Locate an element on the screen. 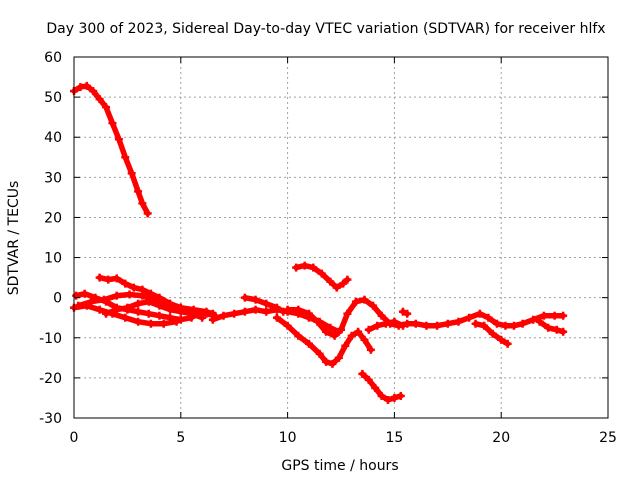  y-tick-label: 50 is located at coordinates (53, 98).